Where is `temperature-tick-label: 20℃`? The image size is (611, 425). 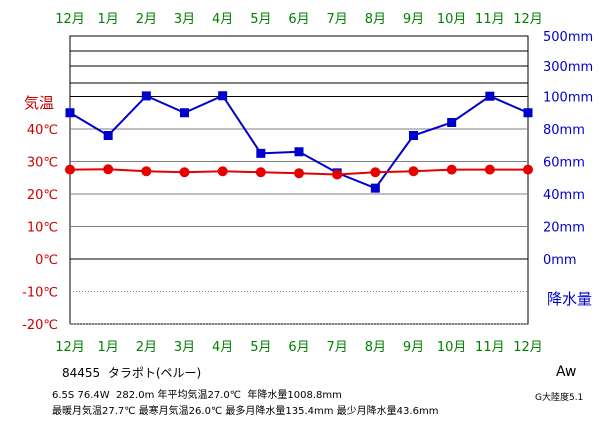
temperature-tick-label: 20℃ is located at coordinates (42, 195).